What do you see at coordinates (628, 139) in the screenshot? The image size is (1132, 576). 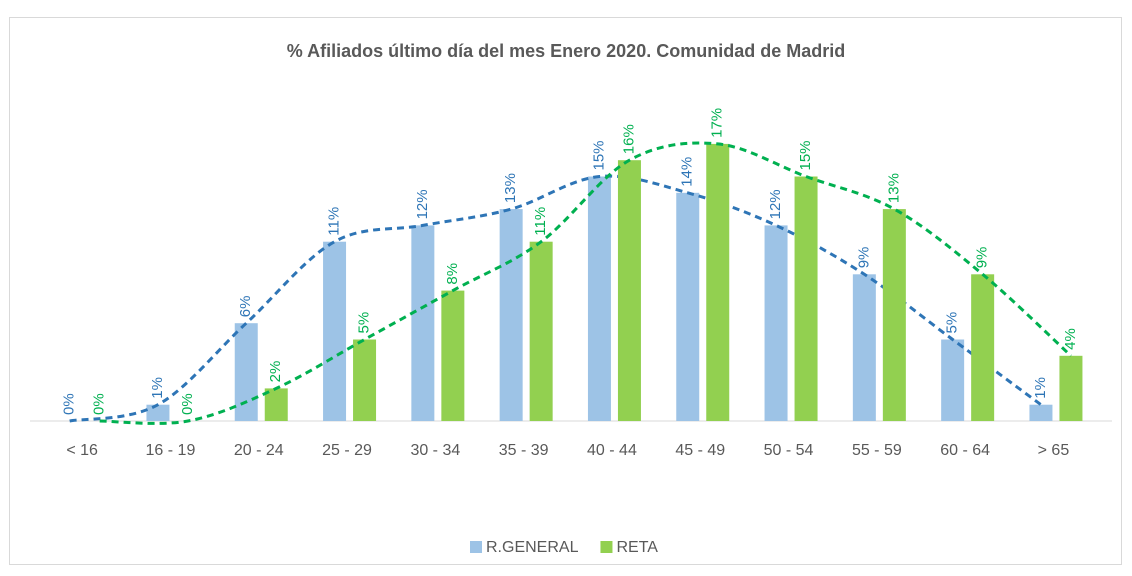 I see `data-label: 16%` at bounding box center [628, 139].